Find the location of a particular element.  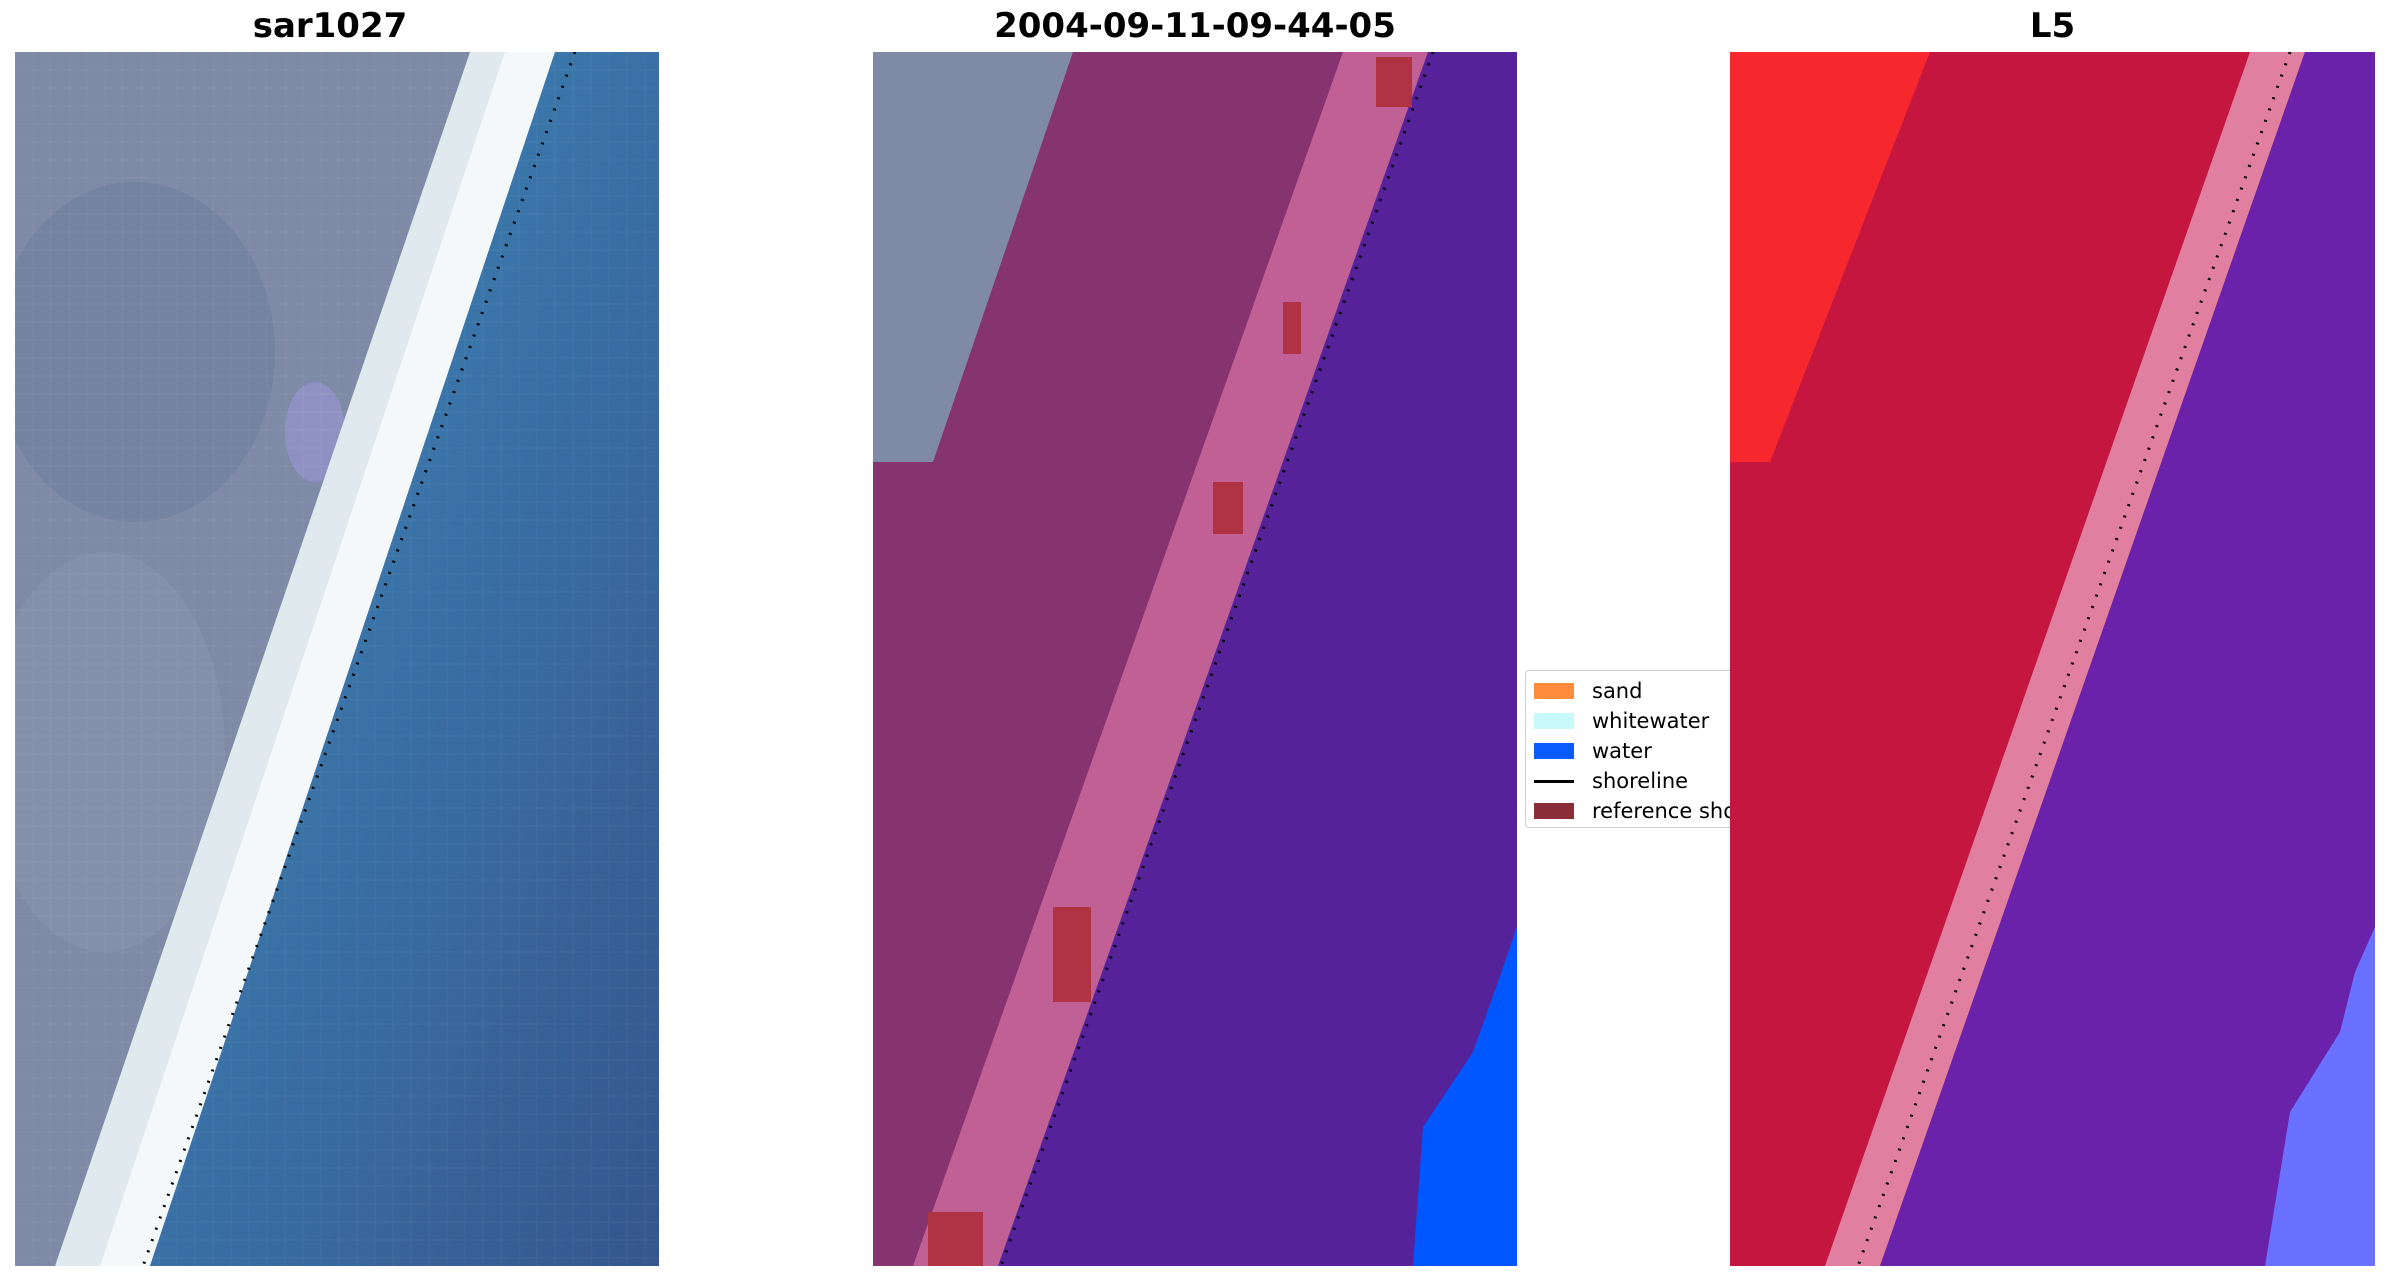

unclassified-land is located at coordinates (973, 257).